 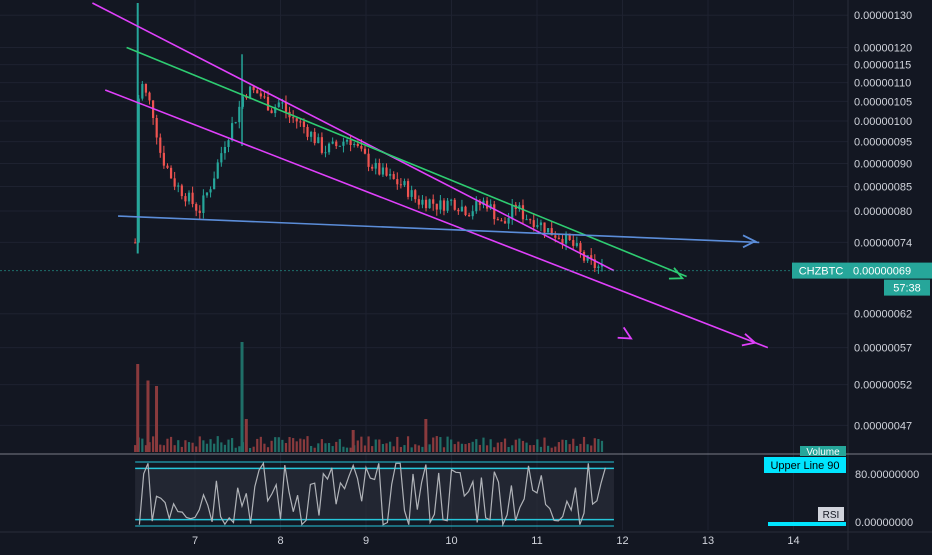 I want to click on x-tick-label: 12, so click(x=622, y=541).